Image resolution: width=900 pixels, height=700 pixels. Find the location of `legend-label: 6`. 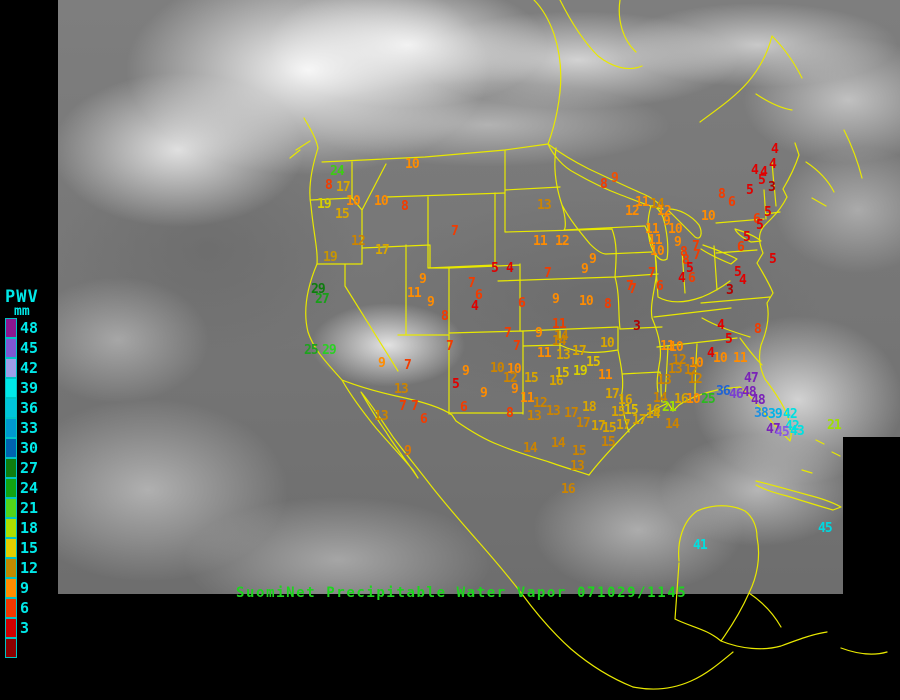

legend-label: 6 is located at coordinates (25, 608).